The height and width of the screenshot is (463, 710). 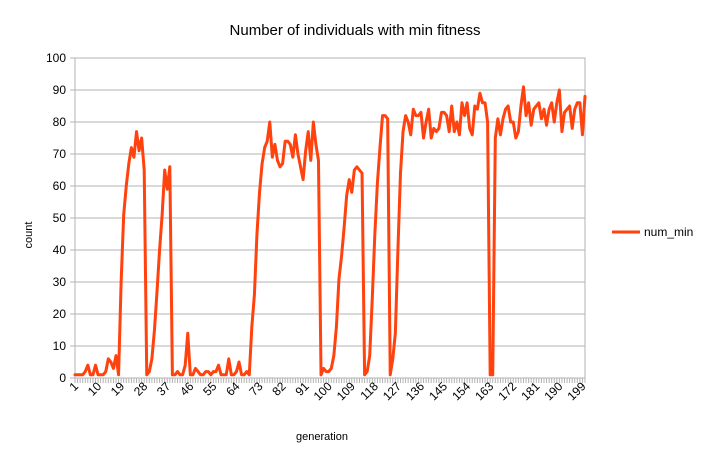 I want to click on y-axis-title: count, so click(x=29, y=235).